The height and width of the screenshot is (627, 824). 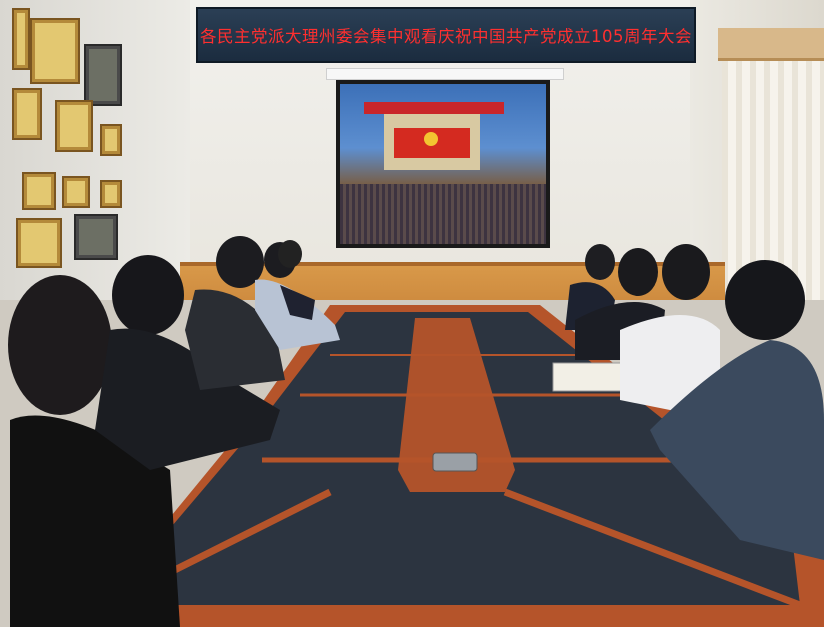 I want to click on party-emblem-icon, so click(x=431, y=139).